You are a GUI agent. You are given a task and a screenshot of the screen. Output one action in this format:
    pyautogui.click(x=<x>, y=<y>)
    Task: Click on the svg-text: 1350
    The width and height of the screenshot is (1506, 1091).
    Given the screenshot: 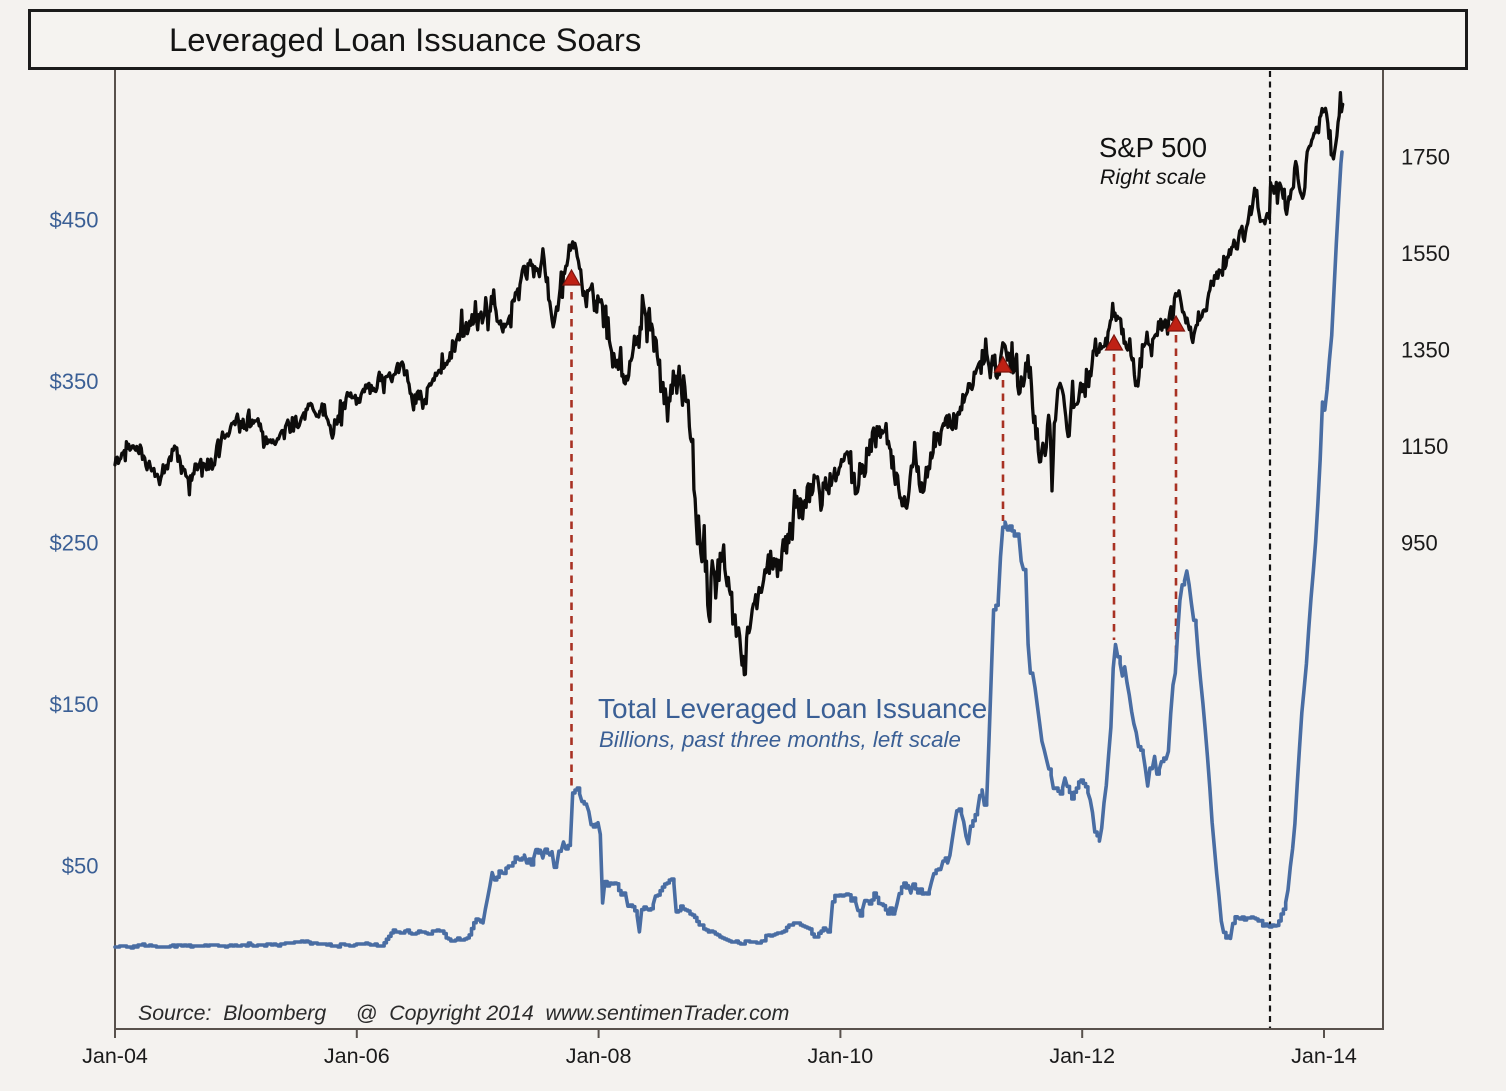 What is the action you would take?
    pyautogui.click(x=1425, y=350)
    